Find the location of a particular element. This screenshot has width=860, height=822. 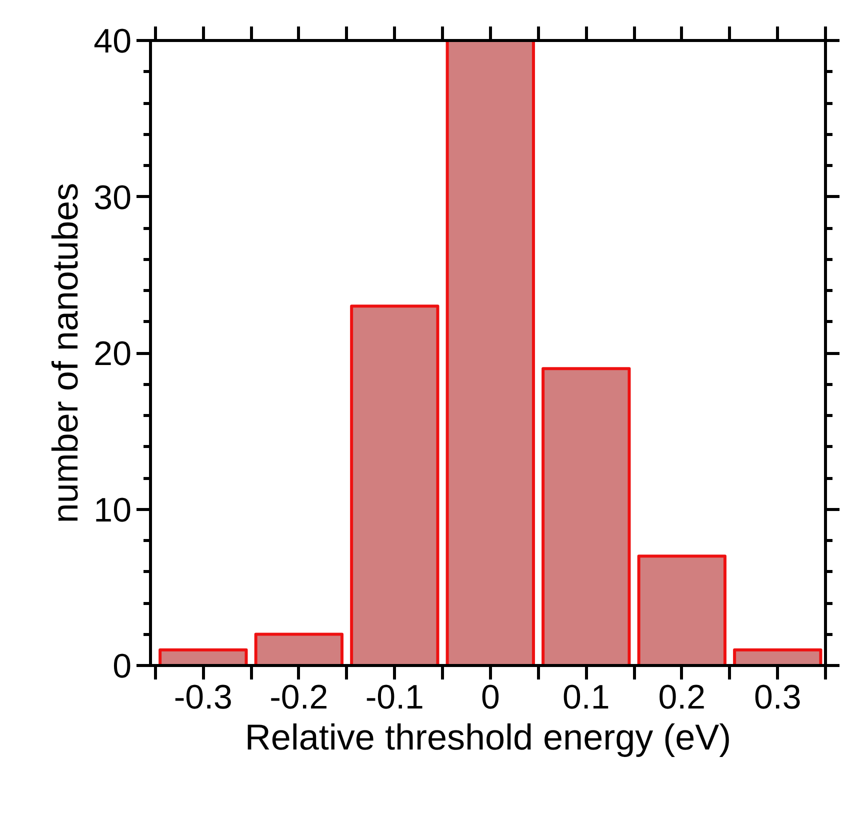

y-axis-title: number of nanotubes is located at coordinates (65, 353).